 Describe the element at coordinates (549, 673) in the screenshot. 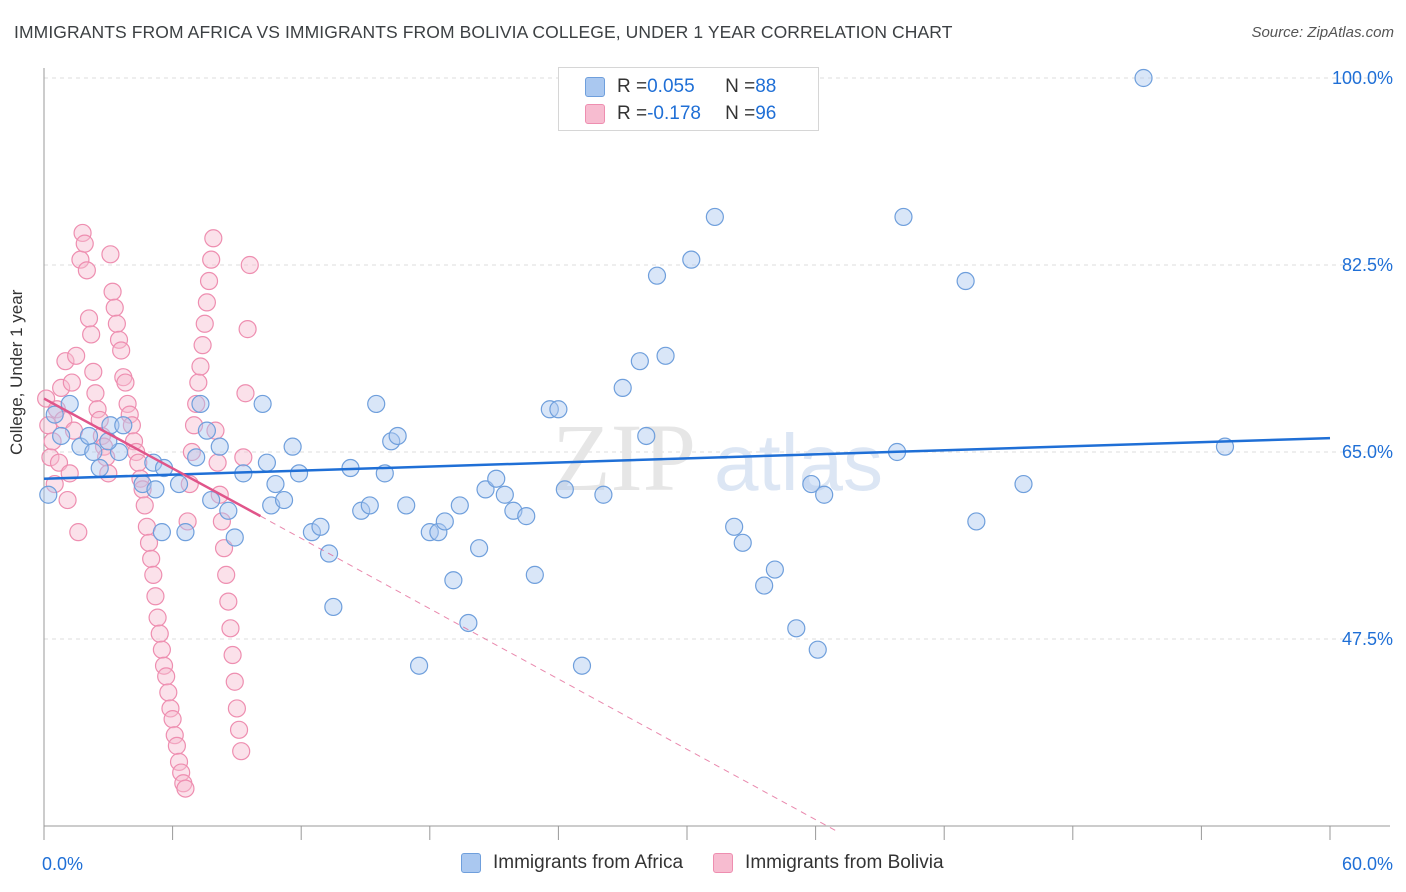

I see `bolivia-trend-extension` at that location.